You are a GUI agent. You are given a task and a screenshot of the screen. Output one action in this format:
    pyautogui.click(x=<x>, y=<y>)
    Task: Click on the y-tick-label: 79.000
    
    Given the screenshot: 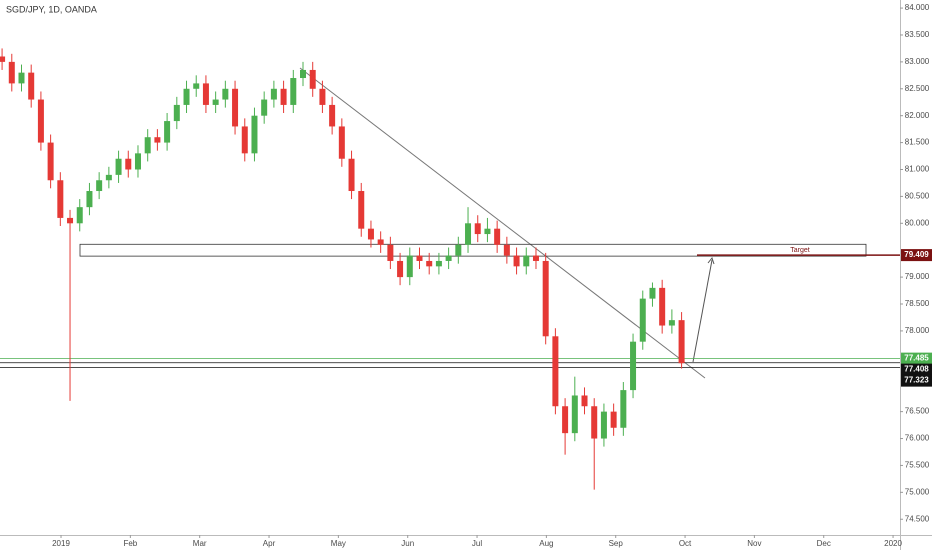 What is the action you would take?
    pyautogui.click(x=917, y=276)
    